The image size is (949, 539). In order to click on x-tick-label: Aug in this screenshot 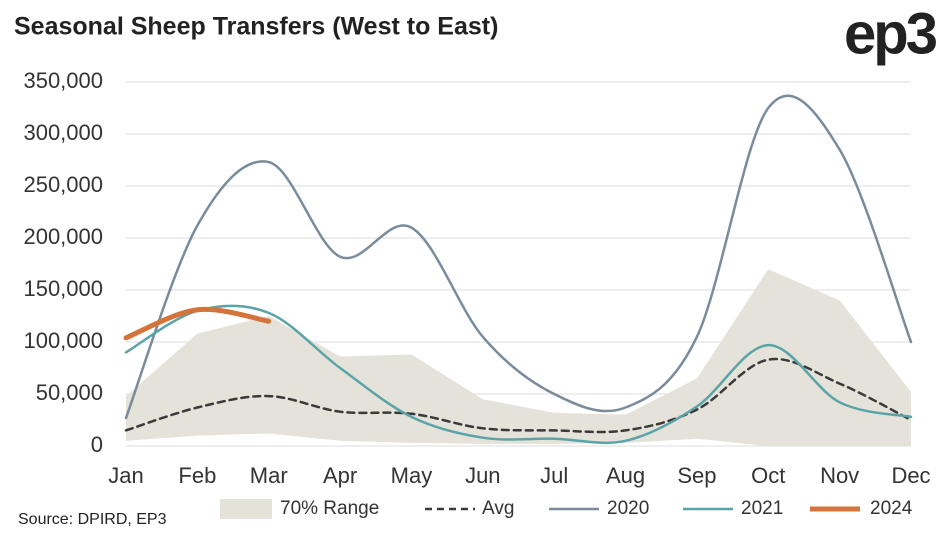, I will do `click(625, 475)`.